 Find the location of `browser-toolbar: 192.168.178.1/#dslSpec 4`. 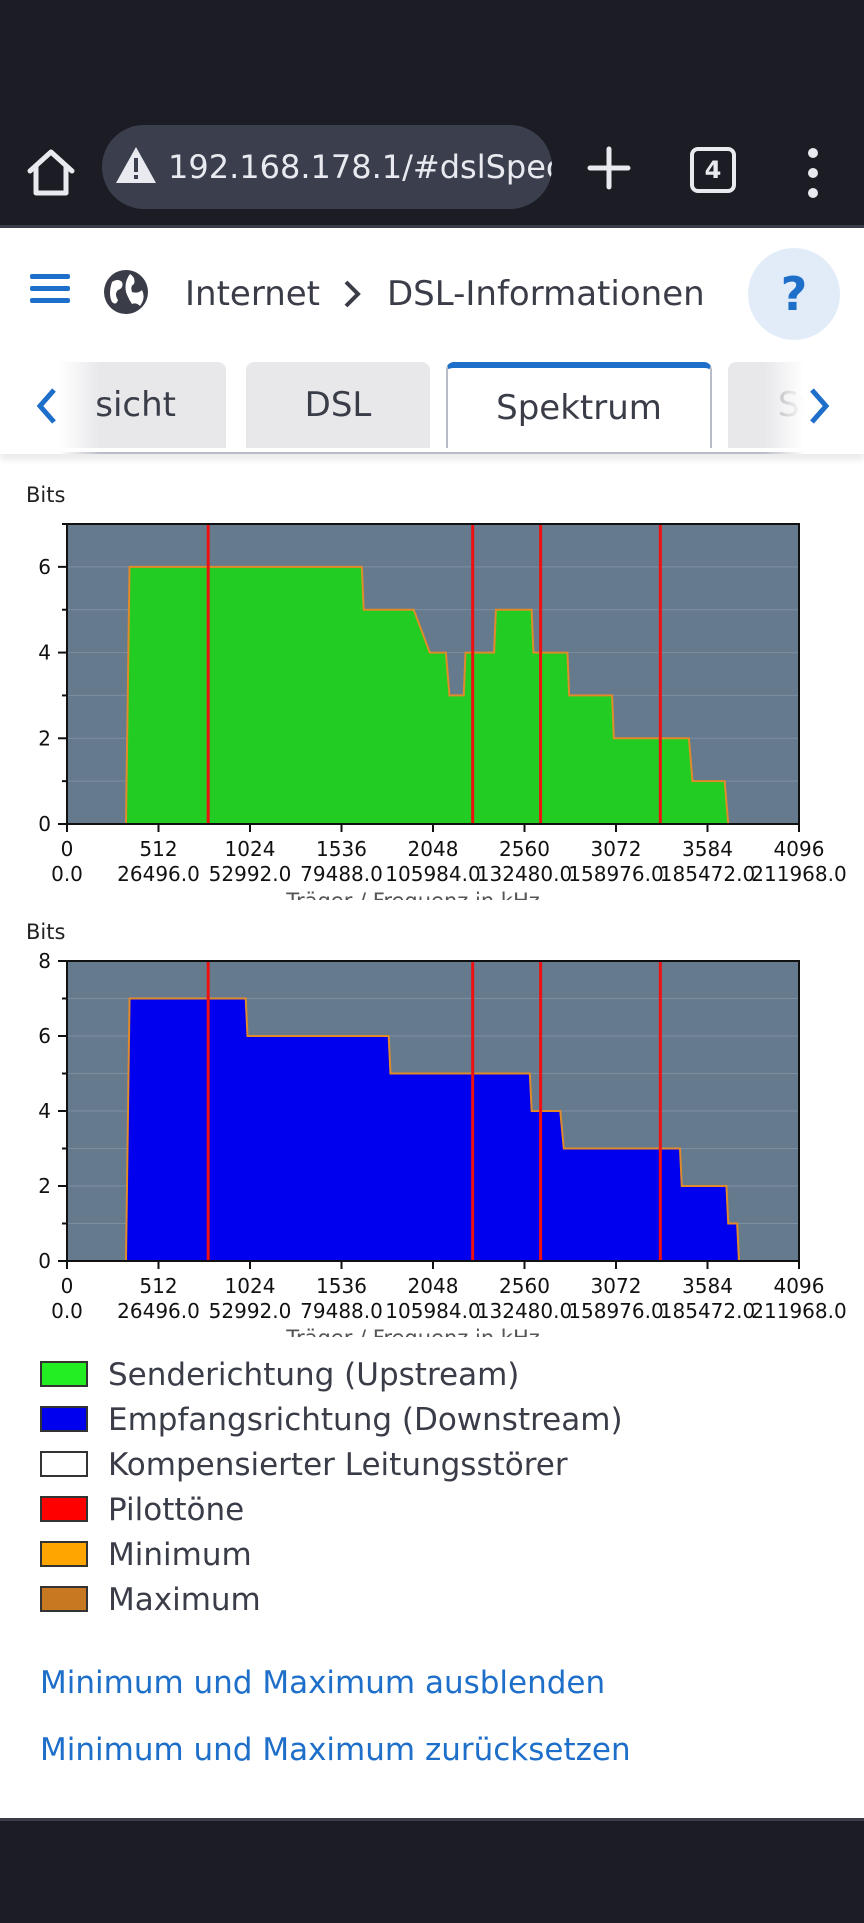

browser-toolbar: 192.168.178.1/#dslSpec 4 is located at coordinates (432, 166).